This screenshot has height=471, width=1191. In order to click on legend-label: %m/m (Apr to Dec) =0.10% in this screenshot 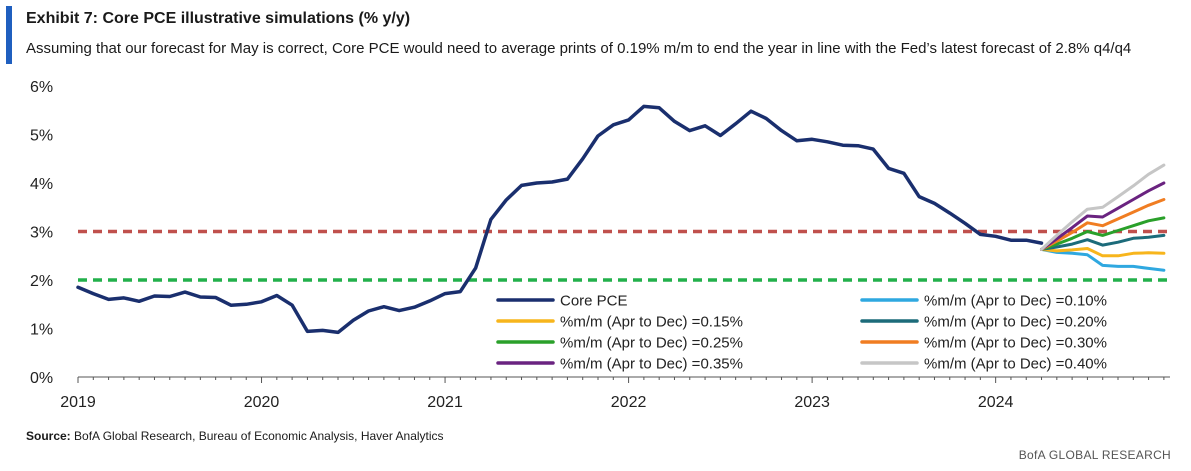, I will do `click(1015, 301)`.